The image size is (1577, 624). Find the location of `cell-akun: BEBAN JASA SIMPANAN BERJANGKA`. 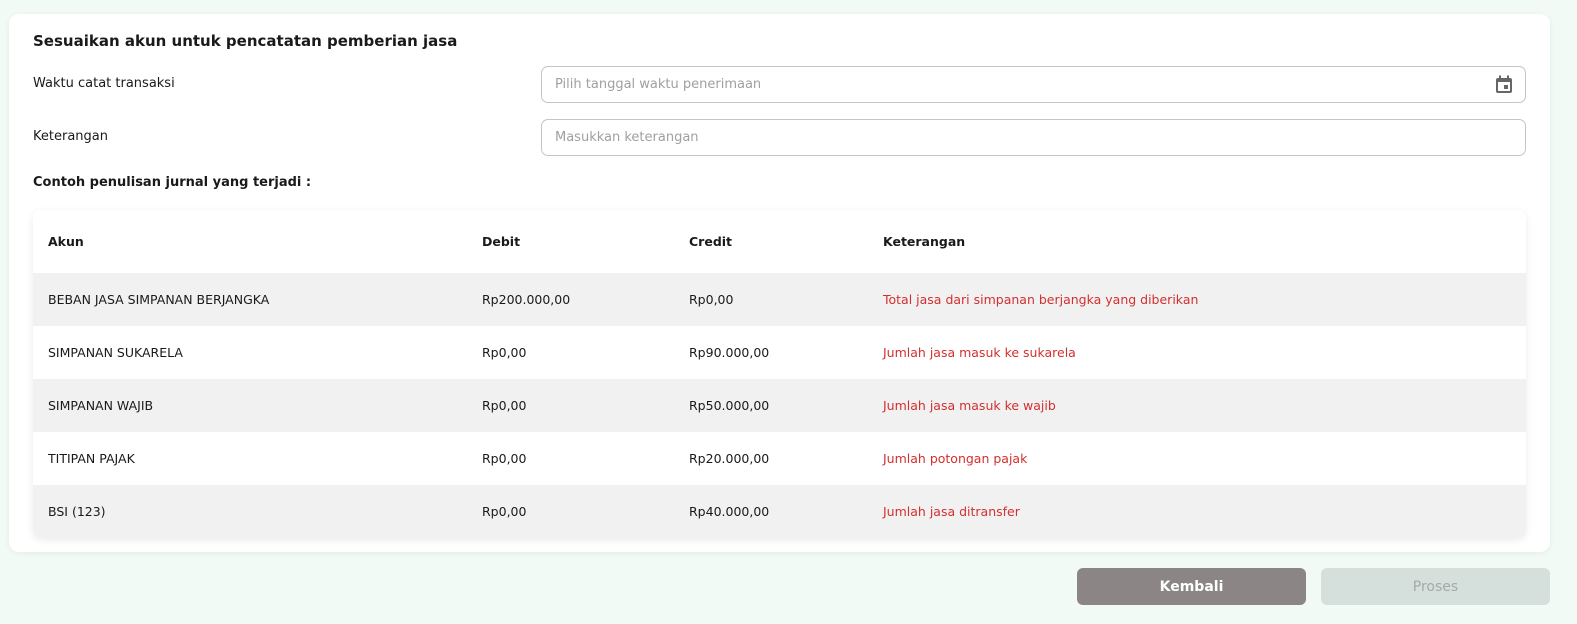

cell-akun: BEBAN JASA SIMPANAN BERJANGKA is located at coordinates (159, 299).